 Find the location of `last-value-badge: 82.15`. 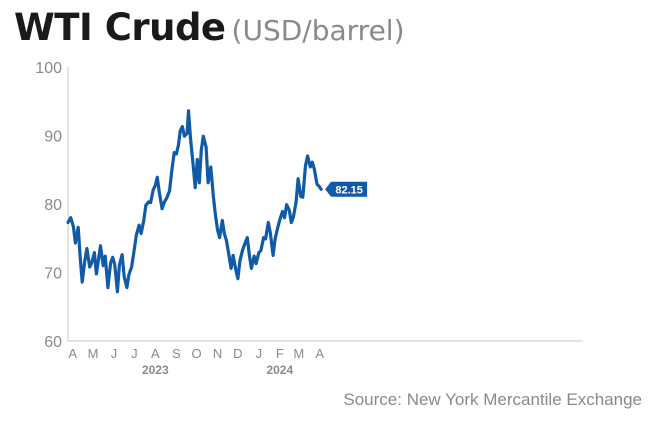

last-value-badge: 82.15 is located at coordinates (346, 189).